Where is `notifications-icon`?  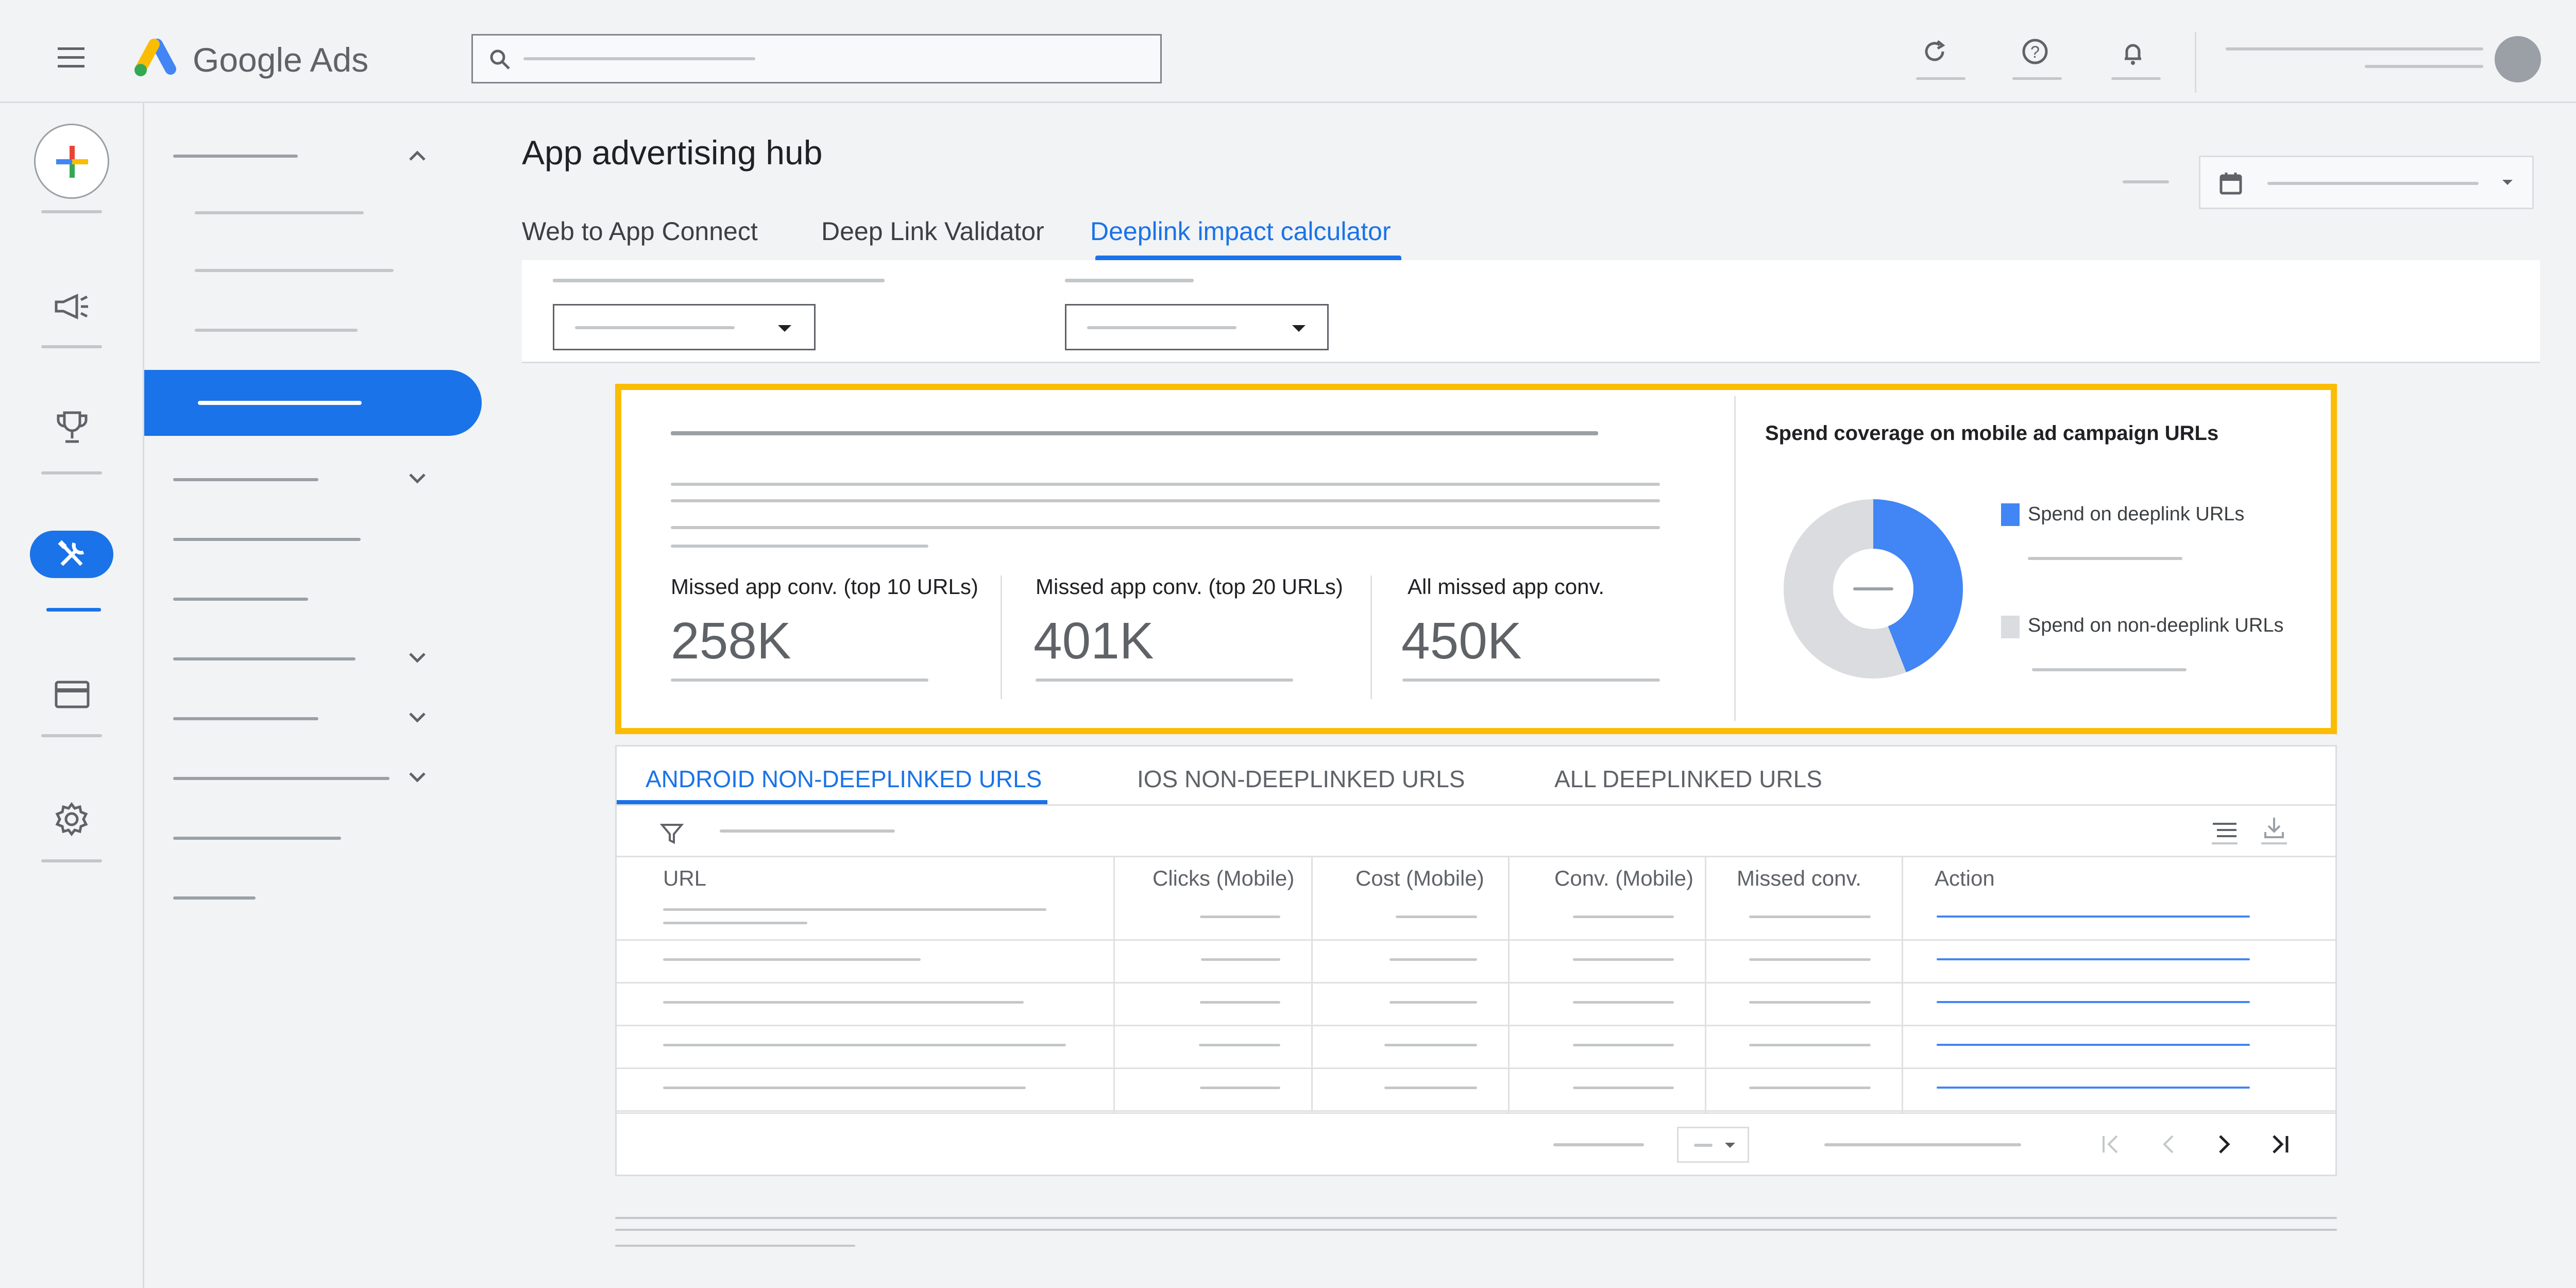 notifications-icon is located at coordinates (2136, 60).